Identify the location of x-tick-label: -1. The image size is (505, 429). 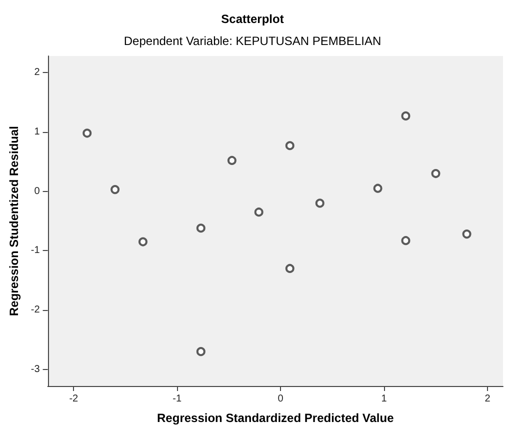
(177, 399).